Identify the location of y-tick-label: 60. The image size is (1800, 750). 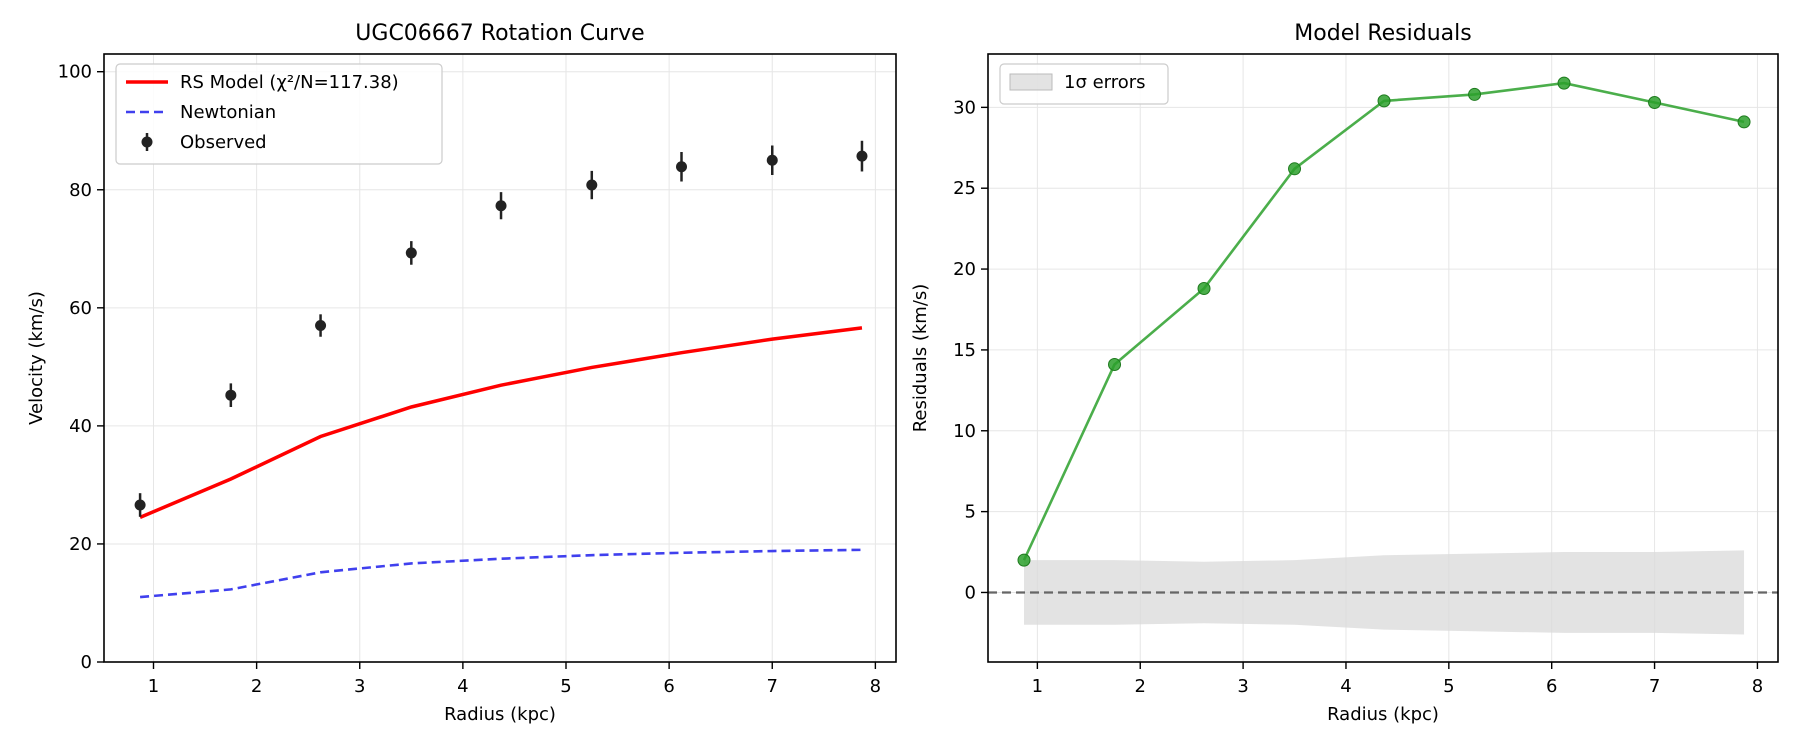
(80, 308).